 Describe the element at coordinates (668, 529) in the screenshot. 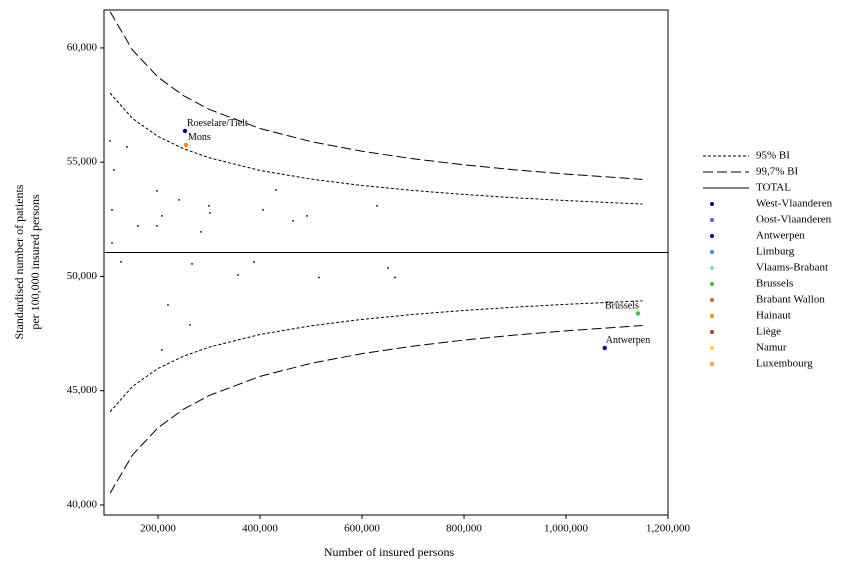

I see `x-tick-label: 1,200,000` at that location.